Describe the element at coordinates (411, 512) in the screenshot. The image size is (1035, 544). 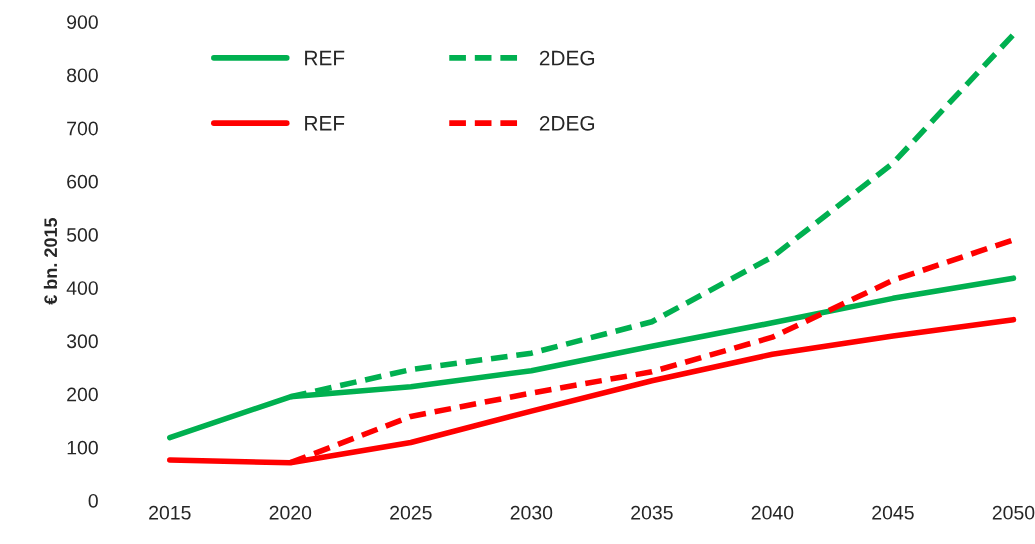
I see `x-tick-label: 2025` at that location.